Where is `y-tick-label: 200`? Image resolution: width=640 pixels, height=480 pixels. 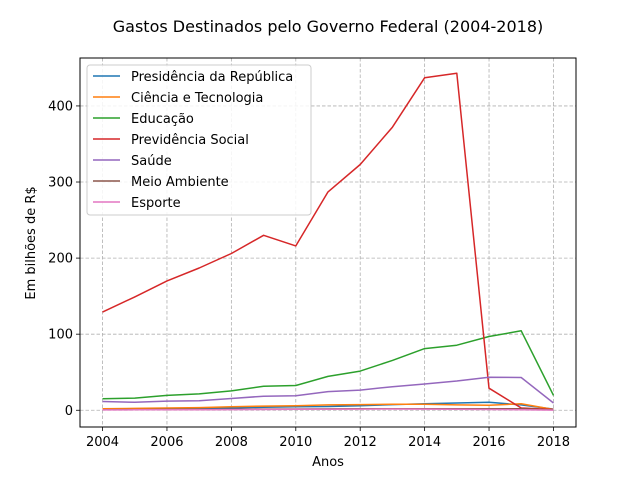
y-tick-label: 200 is located at coordinates (60, 259).